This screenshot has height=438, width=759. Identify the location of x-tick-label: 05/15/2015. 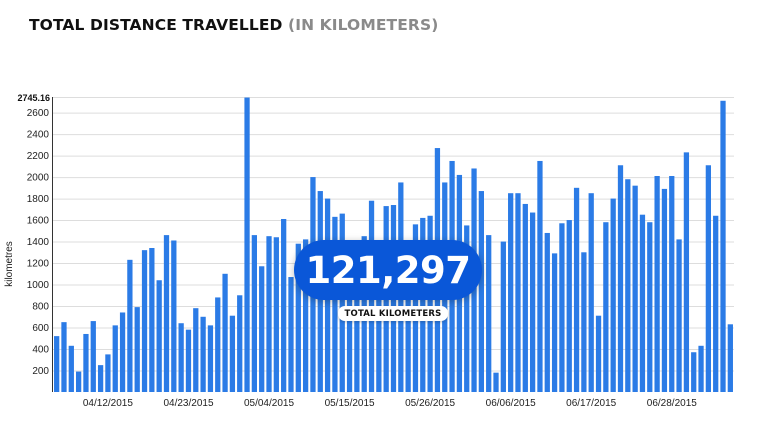
(350, 403).